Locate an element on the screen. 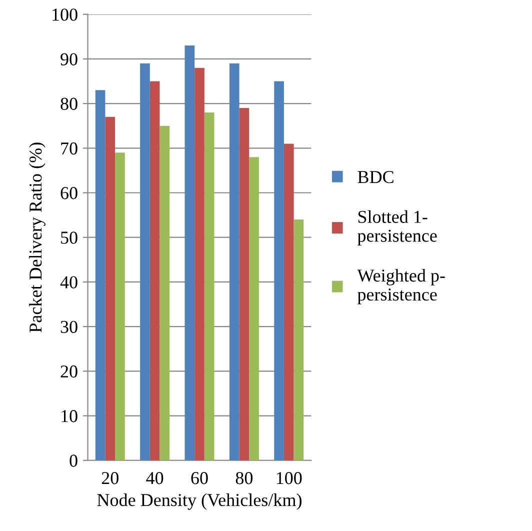  y-tick-label: 0 is located at coordinates (74, 460).